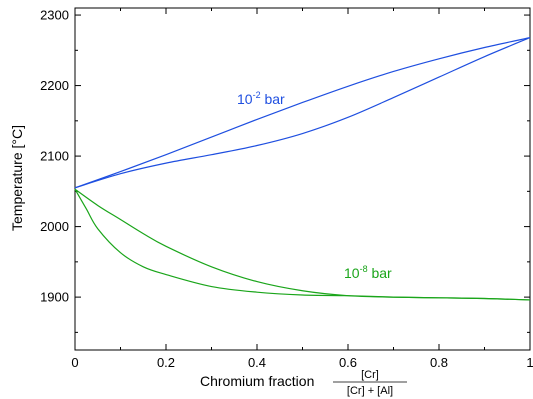  What do you see at coordinates (370, 375) in the screenshot?
I see `x-axis-fraction-numerator: [Cr]` at bounding box center [370, 375].